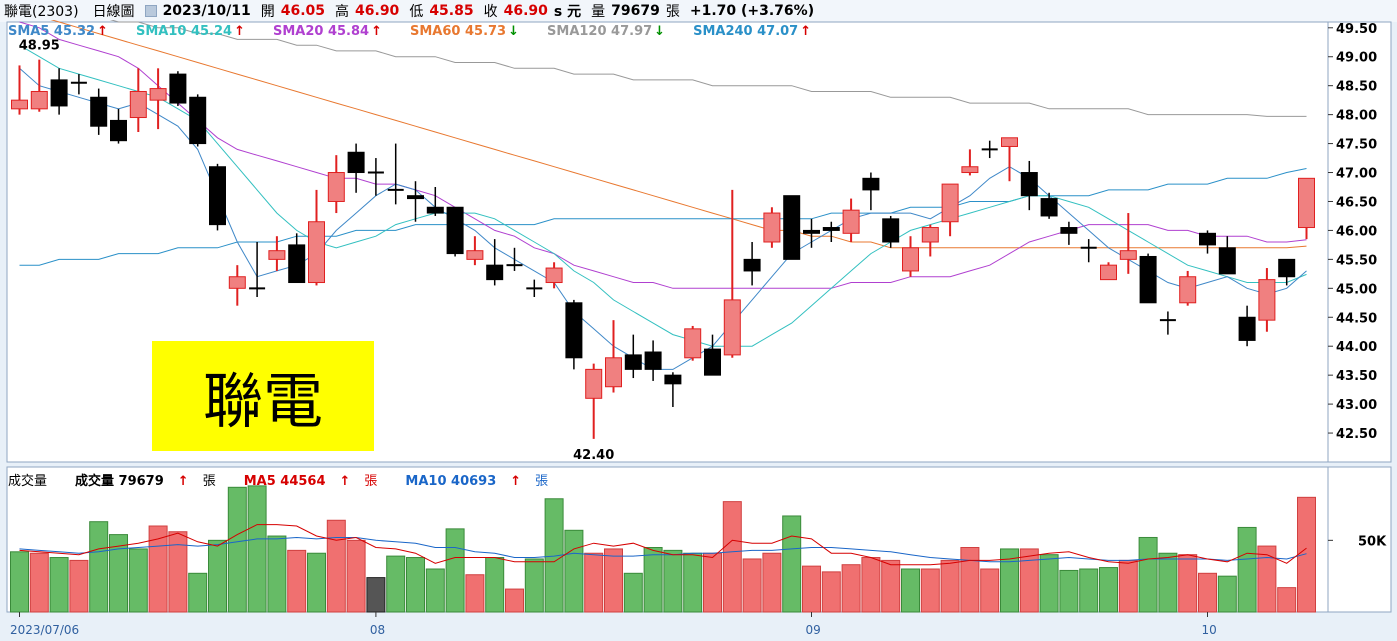 The width and height of the screenshot is (1397, 641). What do you see at coordinates (672, 12) in the screenshot?
I see `volume-unit: 張` at bounding box center [672, 12].